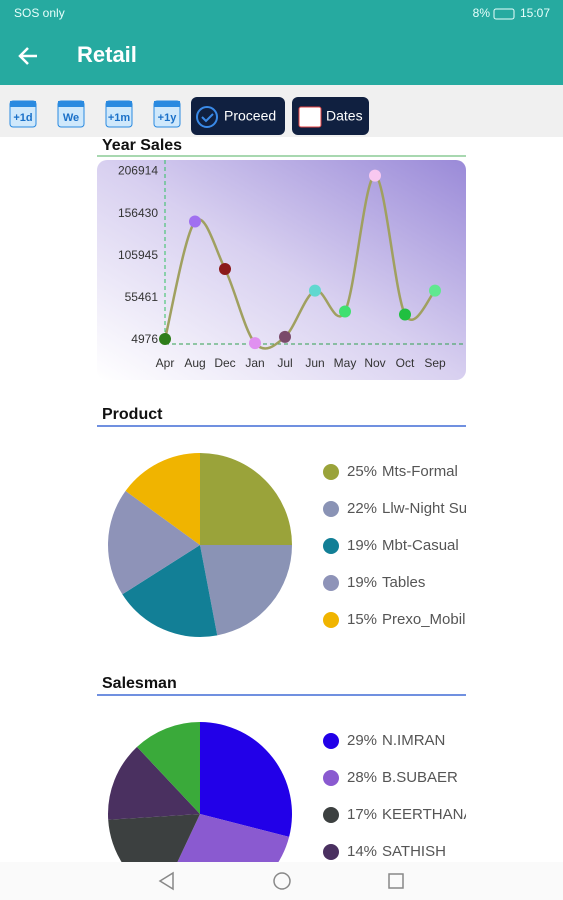 The height and width of the screenshot is (900, 563). I want to click on x-tick-label: Sep, so click(435, 363).